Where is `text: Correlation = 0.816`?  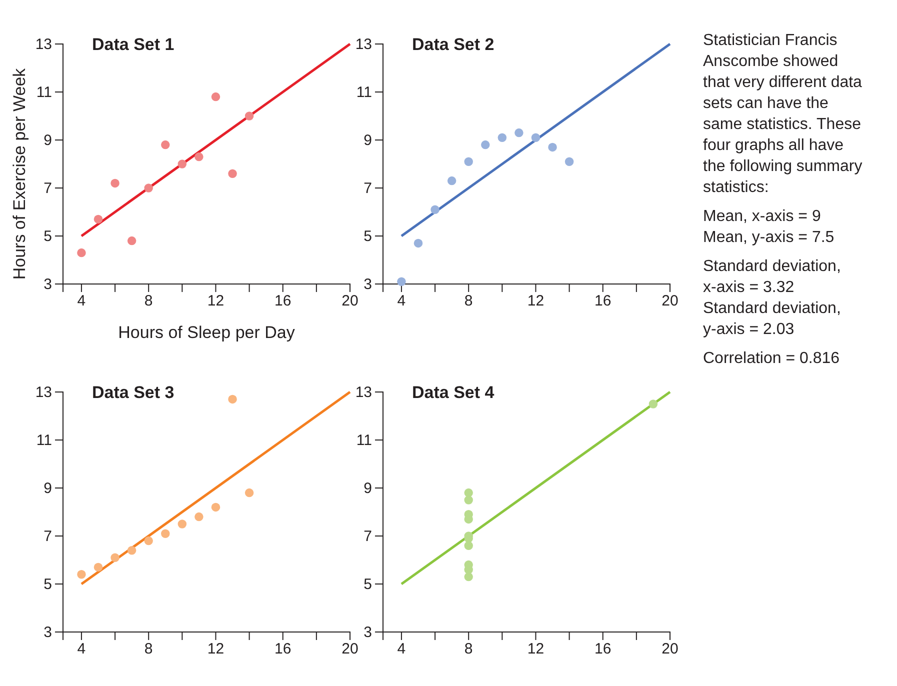
text: Correlation = 0.816 is located at coordinates (771, 358).